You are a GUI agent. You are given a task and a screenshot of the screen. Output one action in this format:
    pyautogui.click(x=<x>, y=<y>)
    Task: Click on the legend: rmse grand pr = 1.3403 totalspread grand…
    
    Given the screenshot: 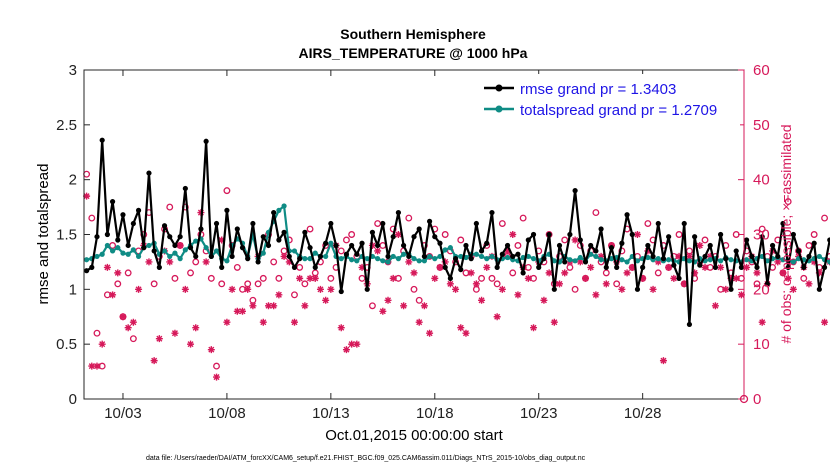 What is the action you would take?
    pyautogui.click(x=609, y=100)
    